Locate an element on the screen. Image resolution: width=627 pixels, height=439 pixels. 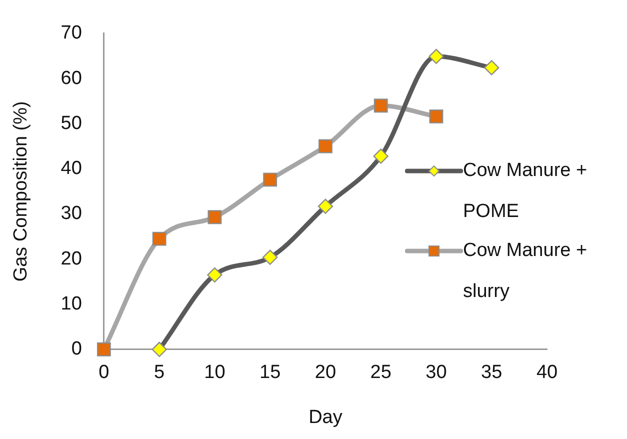
y-tick-label: 0 is located at coordinates (76, 349).